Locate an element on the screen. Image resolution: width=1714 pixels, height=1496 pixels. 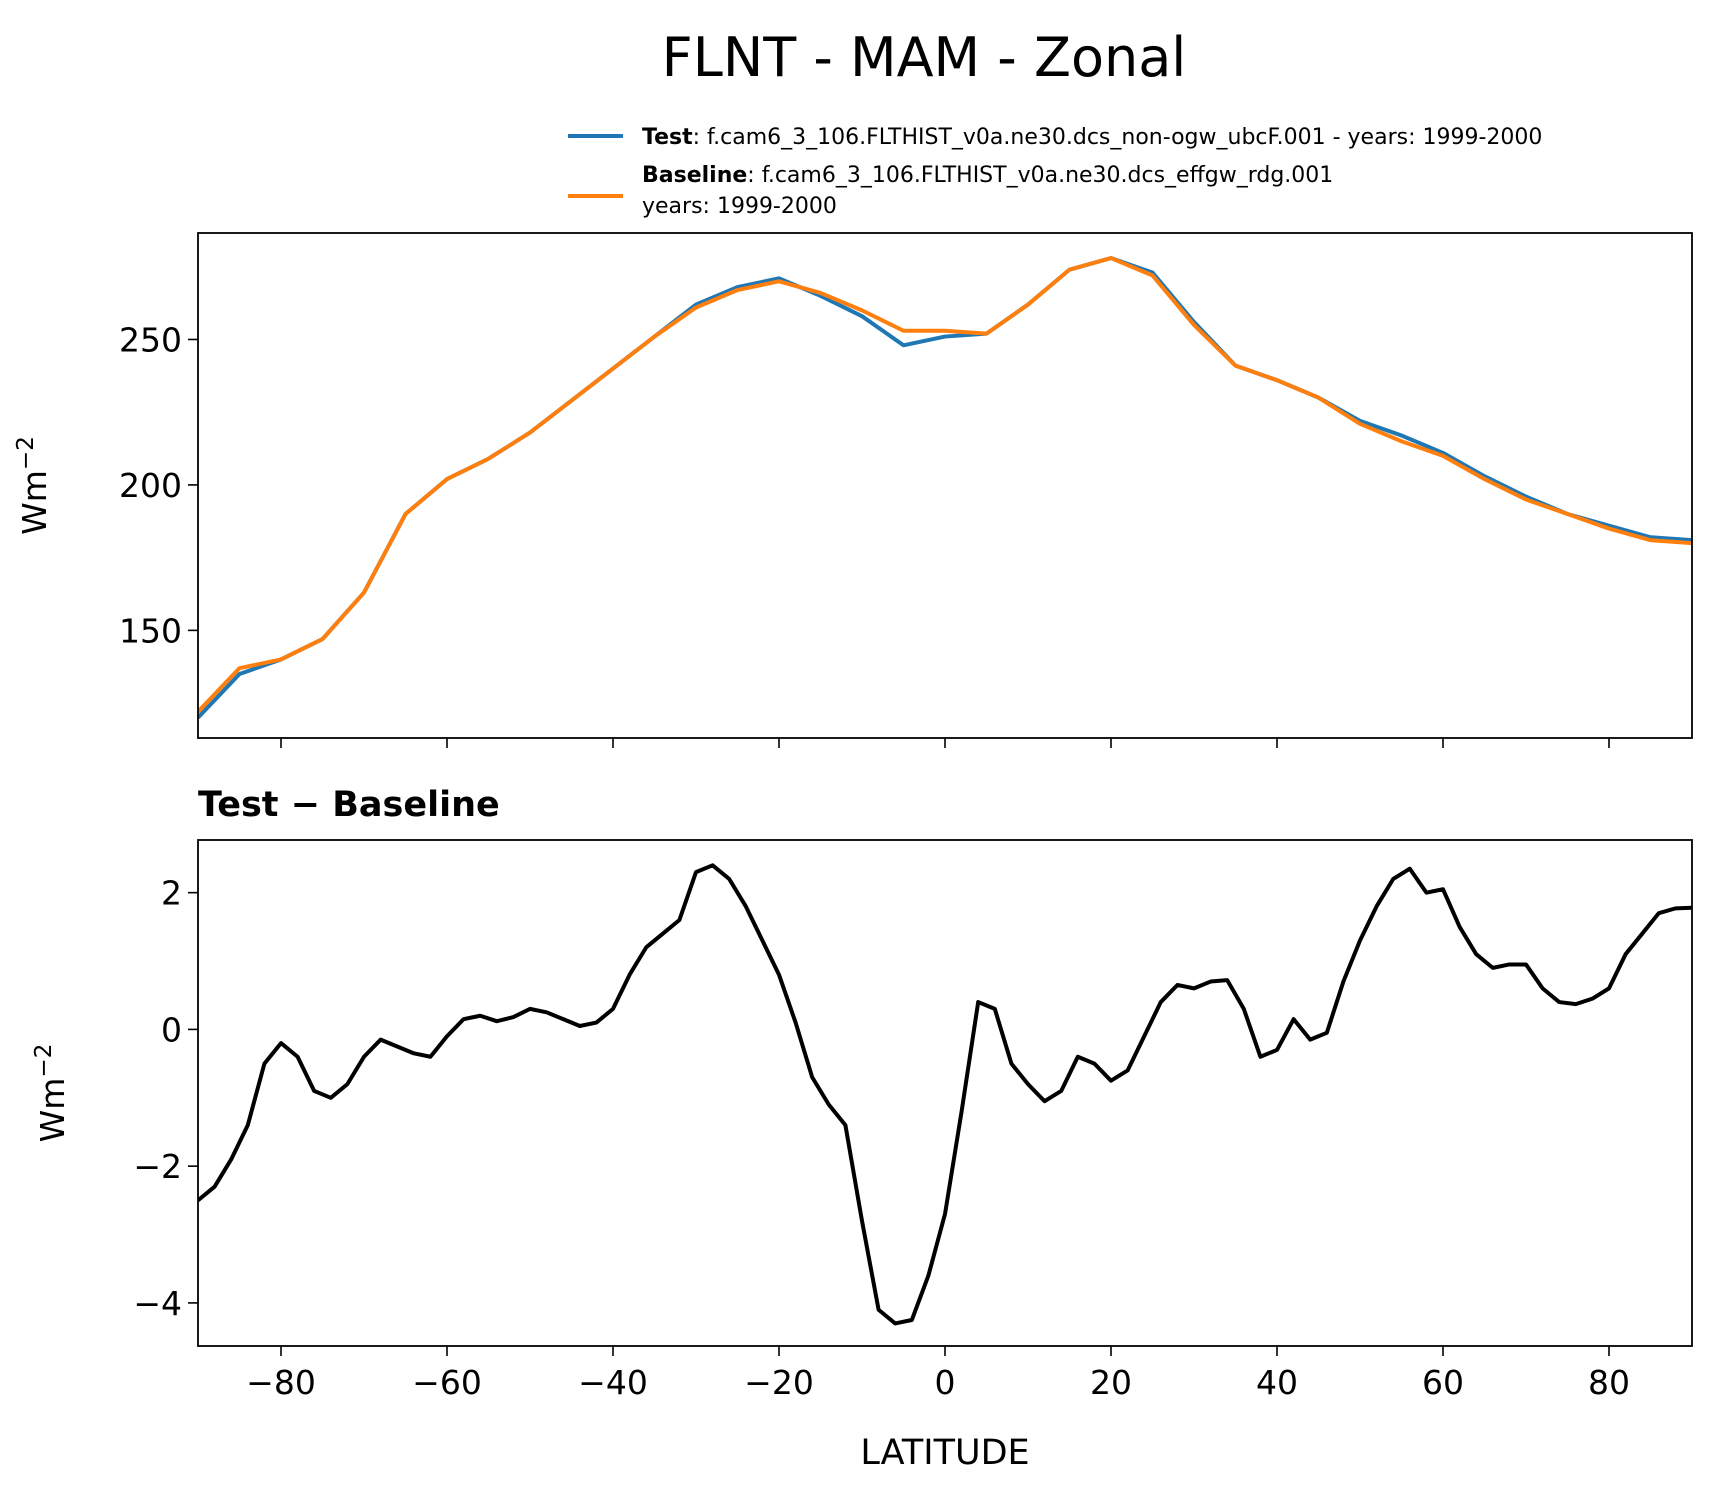
subplot-title: Test − Baseline is located at coordinates (349, 805).